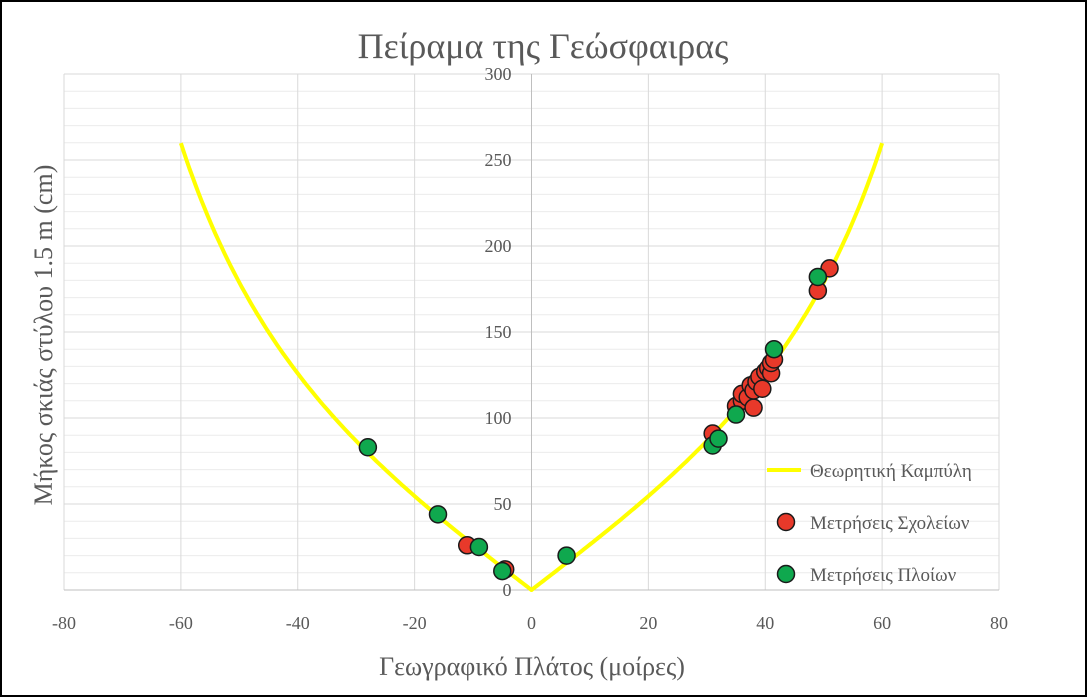 Image resolution: width=1087 pixels, height=697 pixels. What do you see at coordinates (507, 590) in the screenshot?
I see `y-tick-label: 0` at bounding box center [507, 590].